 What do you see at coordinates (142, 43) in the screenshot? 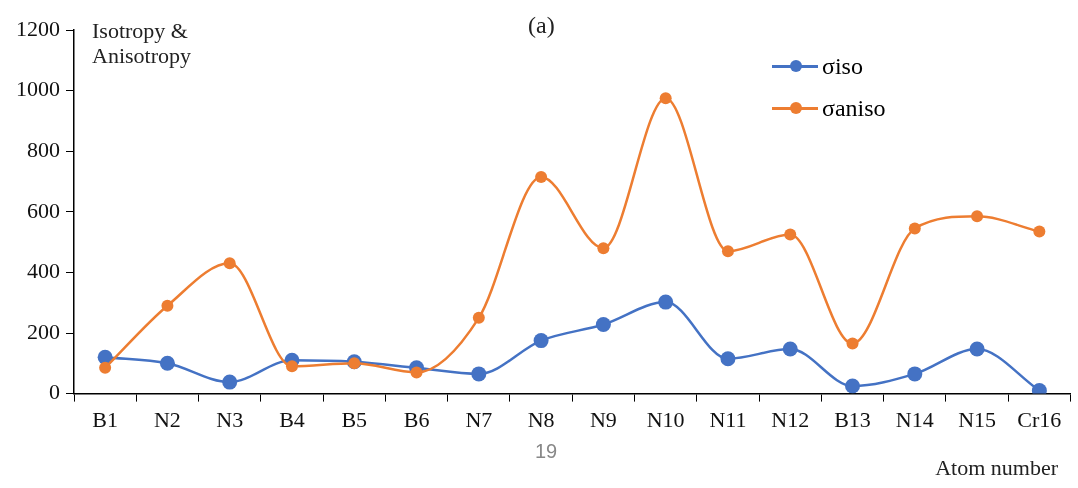
I see `y-axis-title: Isotropy & Anisotropy` at bounding box center [142, 43].